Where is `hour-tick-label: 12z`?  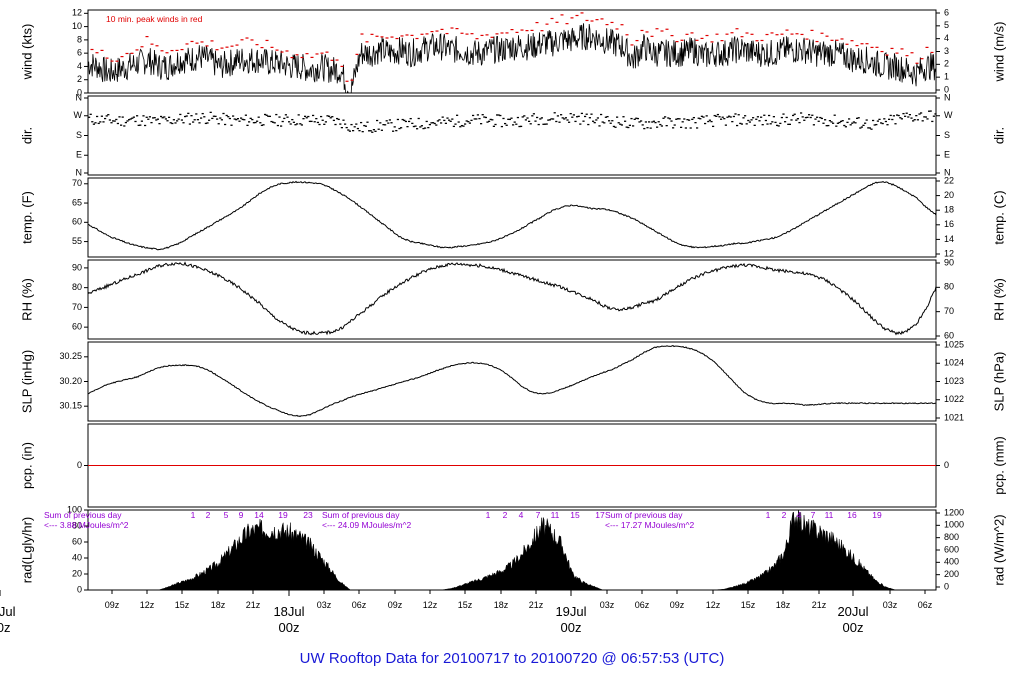 hour-tick-label: 12z is located at coordinates (713, 605).